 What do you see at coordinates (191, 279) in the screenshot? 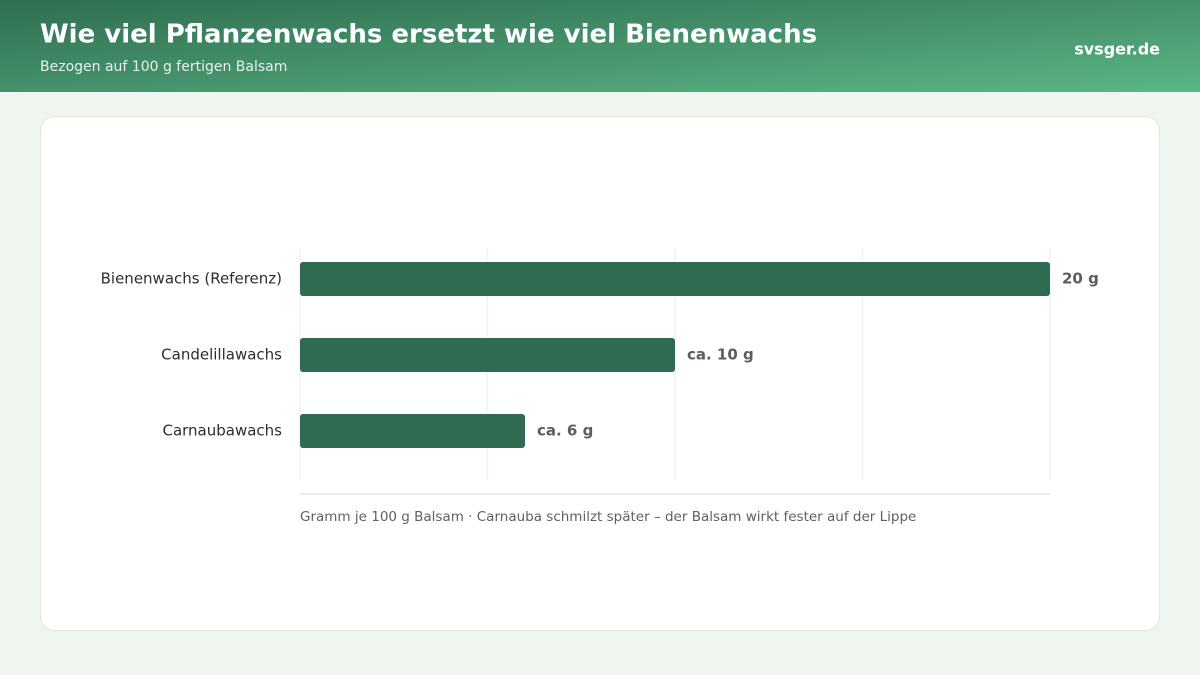
I see `category-label: Bienenwachs (Referenz)` at bounding box center [191, 279].